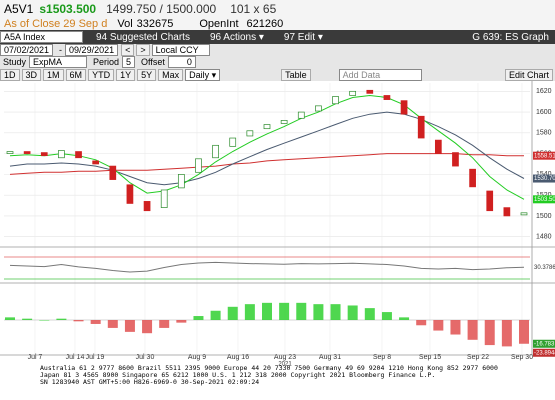 The height and width of the screenshot is (400, 555). Describe the element at coordinates (510, 37) in the screenshot. I see `graph-id: G 639: ES Graph` at that location.